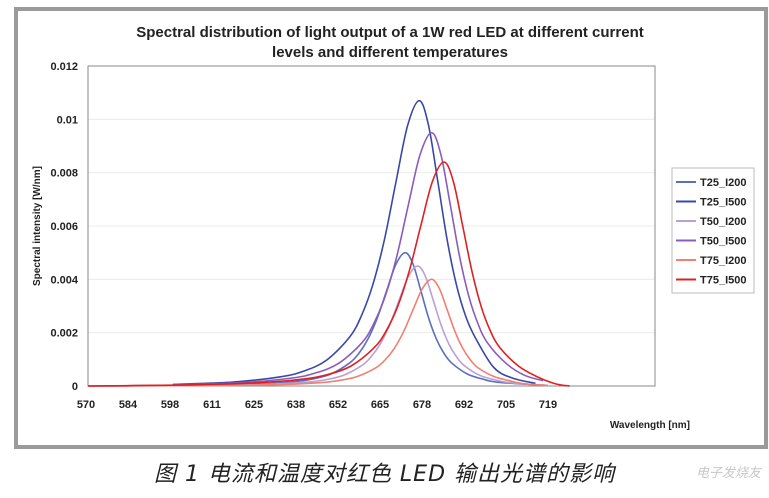 Image resolution: width=769 pixels, height=498 pixels. Describe the element at coordinates (464, 405) in the screenshot. I see `x-tick-label: 692` at that location.